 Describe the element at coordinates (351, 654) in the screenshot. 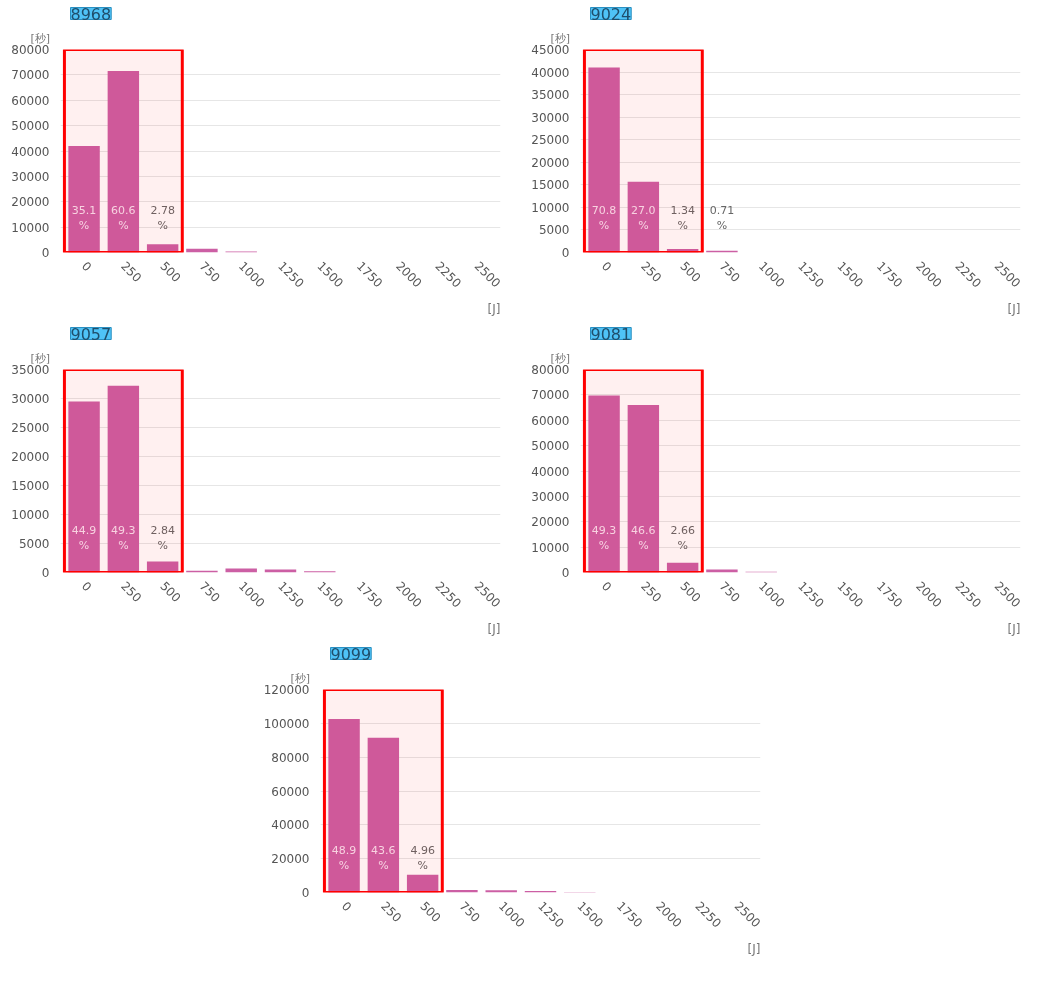

I see `chart-title: 9099` at that location.